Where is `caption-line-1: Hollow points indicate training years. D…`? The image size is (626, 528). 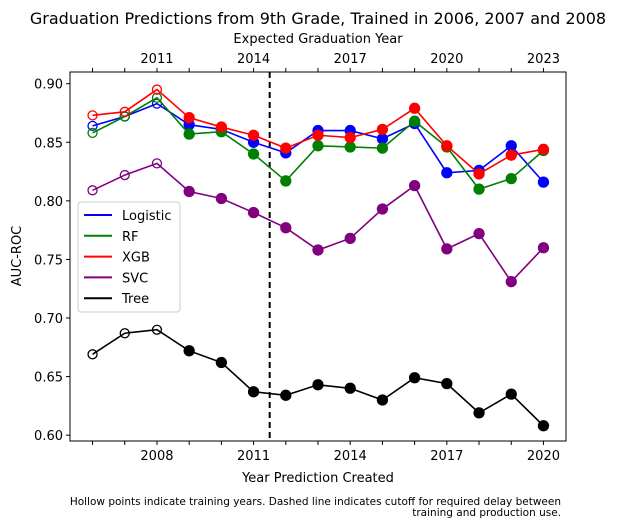 caption-line-1: Hollow points indicate training years. D… is located at coordinates (315, 502).